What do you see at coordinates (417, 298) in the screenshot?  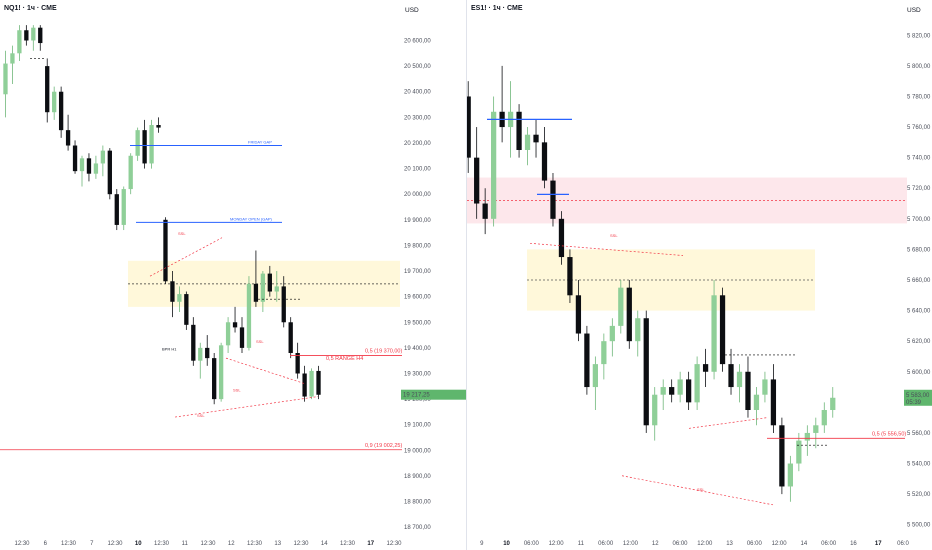 I see `nq-price-tick: 19 600,00` at bounding box center [417, 298].